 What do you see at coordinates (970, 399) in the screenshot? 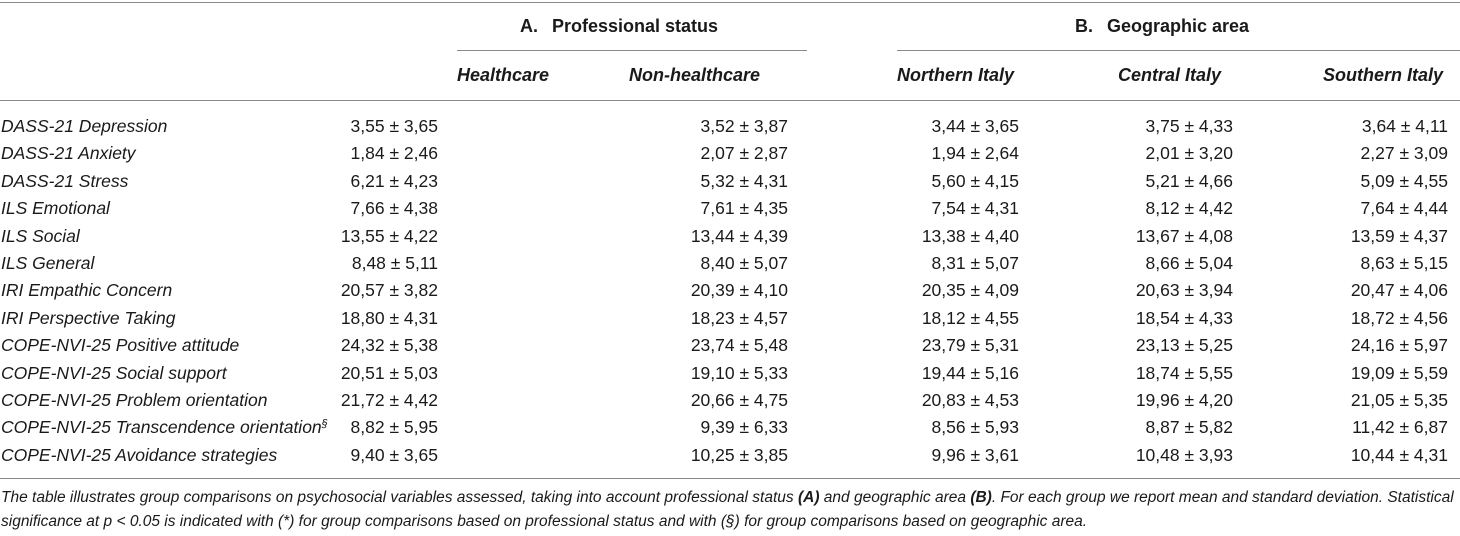
I see `table-cell: 20,83 ± 4,53` at bounding box center [970, 399].